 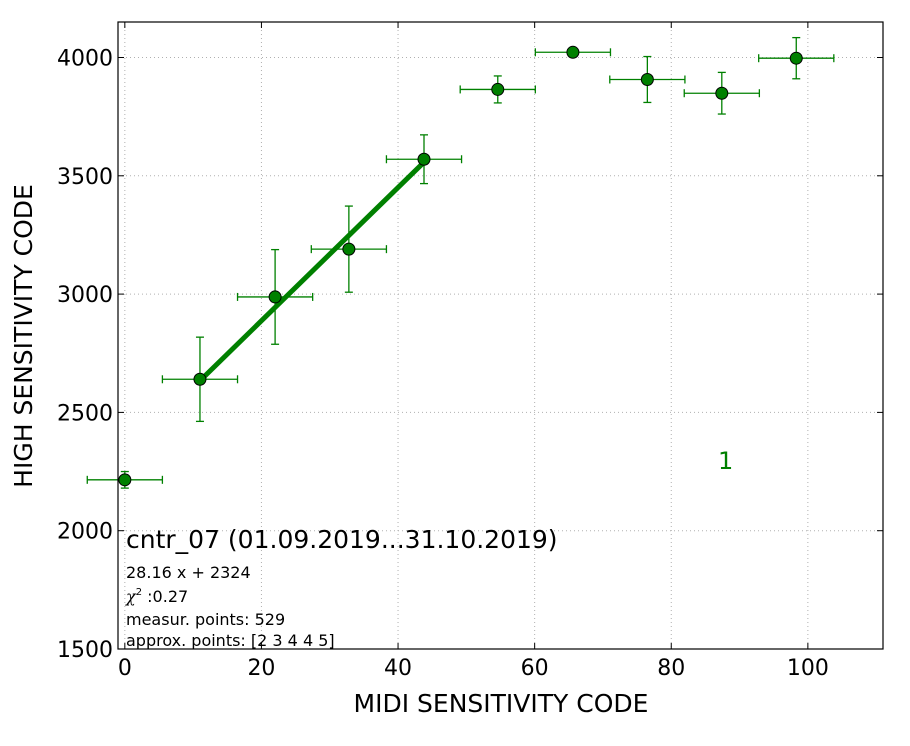 I want to click on y-axis-label: HIGH SENSITIVITY CODE, so click(x=23, y=336).